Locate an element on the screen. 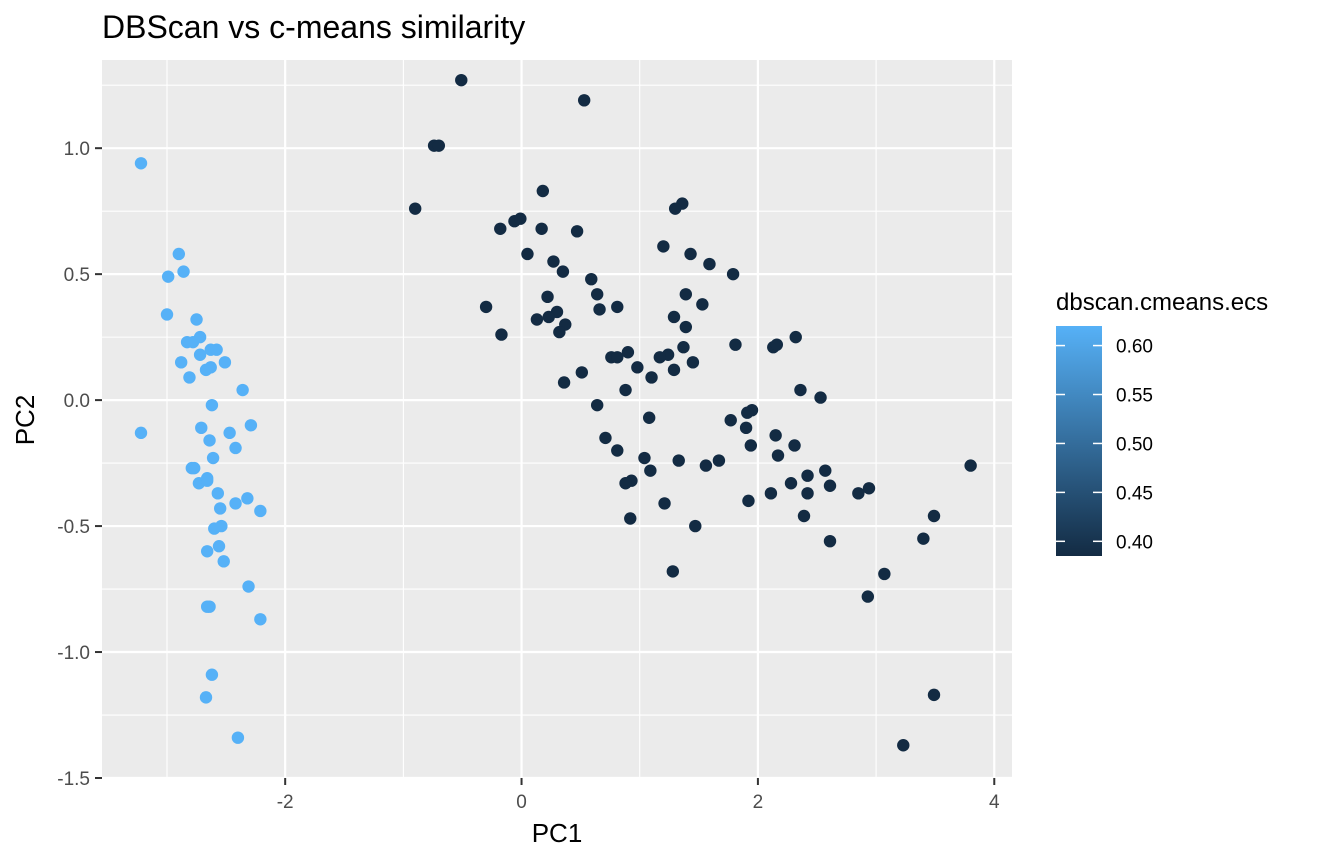 The width and height of the screenshot is (1344, 864). x-tick-label: -2 is located at coordinates (285, 802).